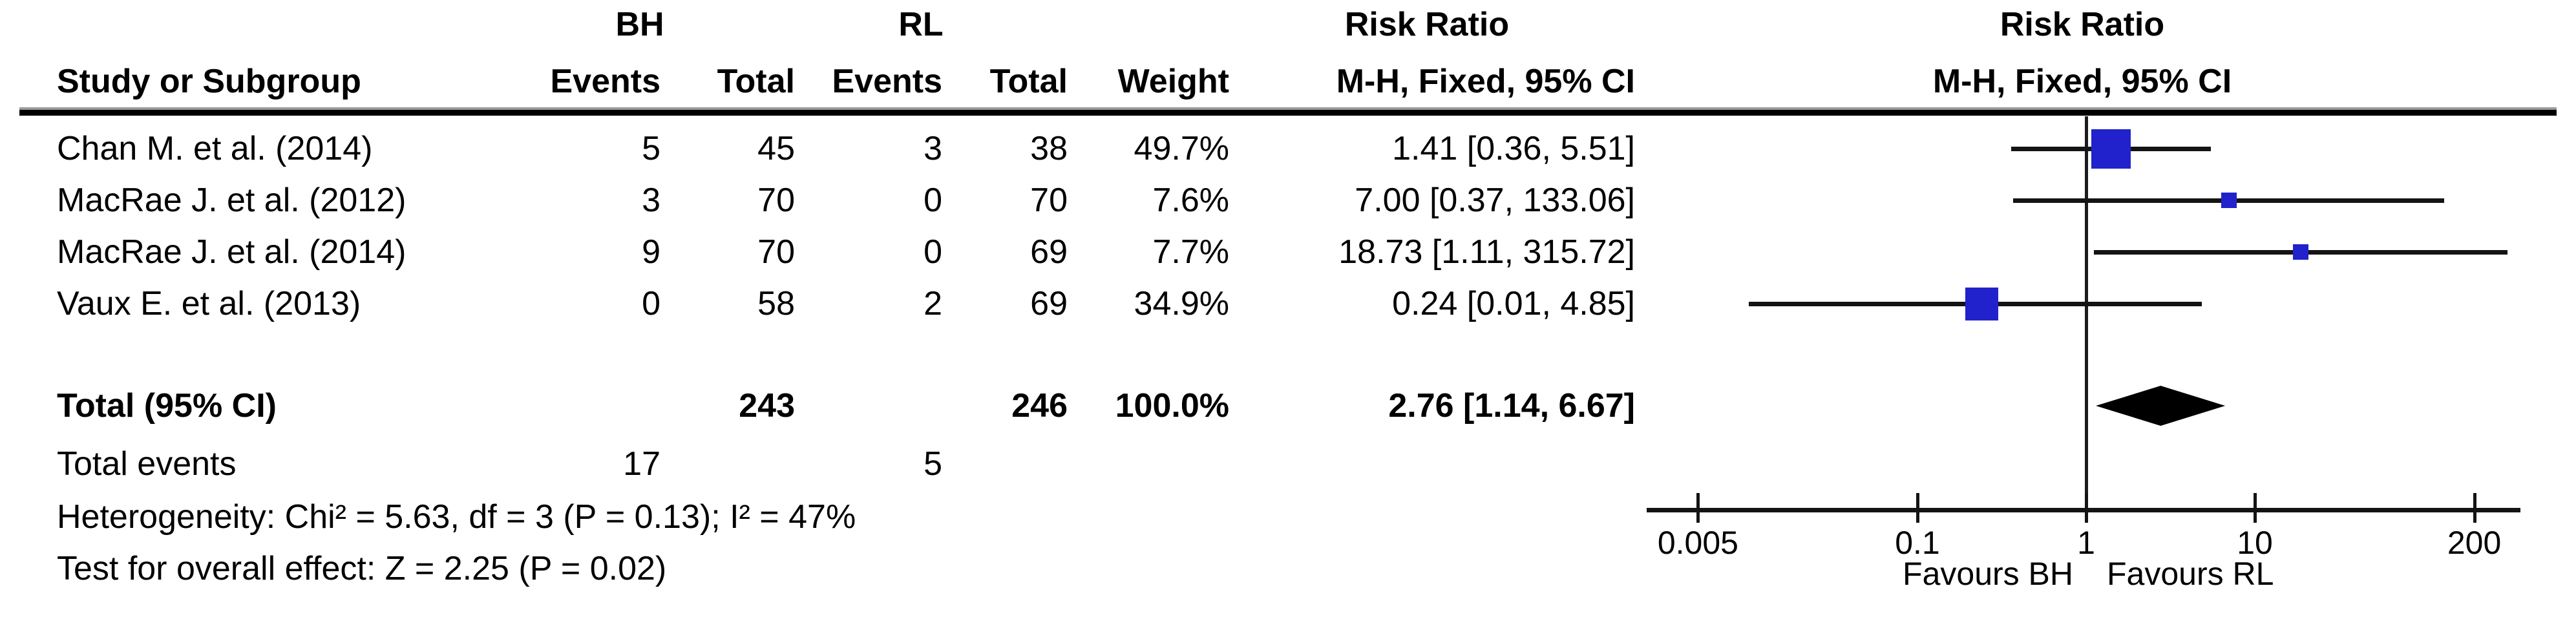 This screenshot has height=630, width=2576. Describe the element at coordinates (933, 303) in the screenshot. I see `rl-events-value: 2` at that location.